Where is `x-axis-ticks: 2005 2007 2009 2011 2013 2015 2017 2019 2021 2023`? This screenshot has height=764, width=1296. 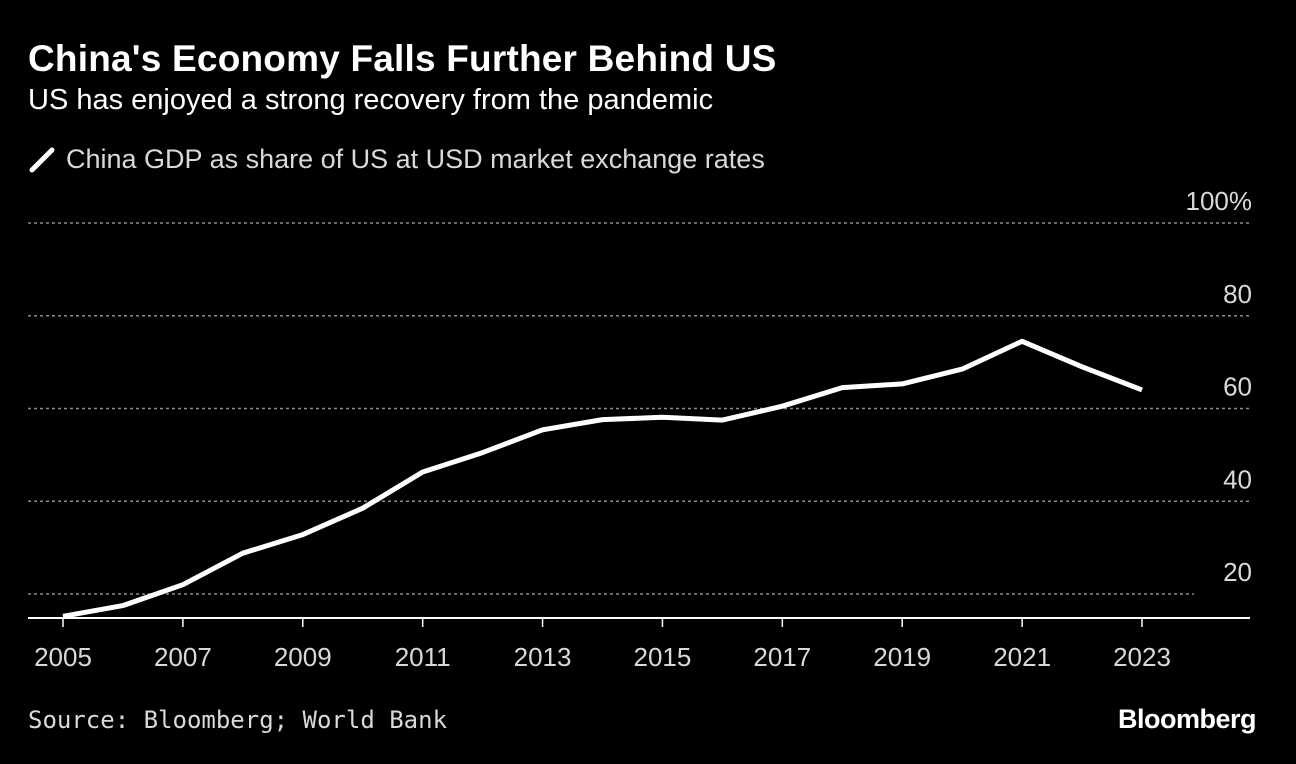 x-axis-ticks: 2005 2007 2009 2011 2013 2015 2017 2019 2021 2023 is located at coordinates (602, 645).